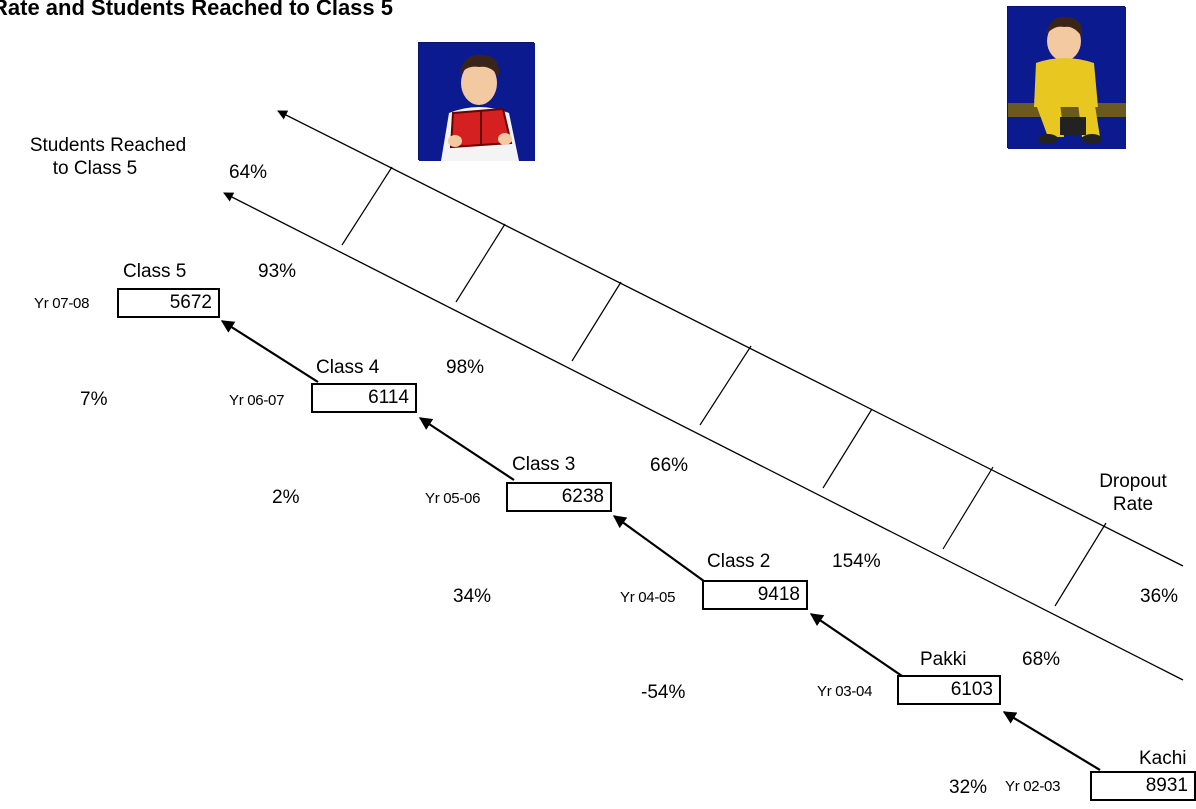 Image resolution: width=1196 pixels, height=809 pixels. What do you see at coordinates (453, 498) in the screenshot?
I see `step-year-class-3: Yr 05-06` at bounding box center [453, 498].